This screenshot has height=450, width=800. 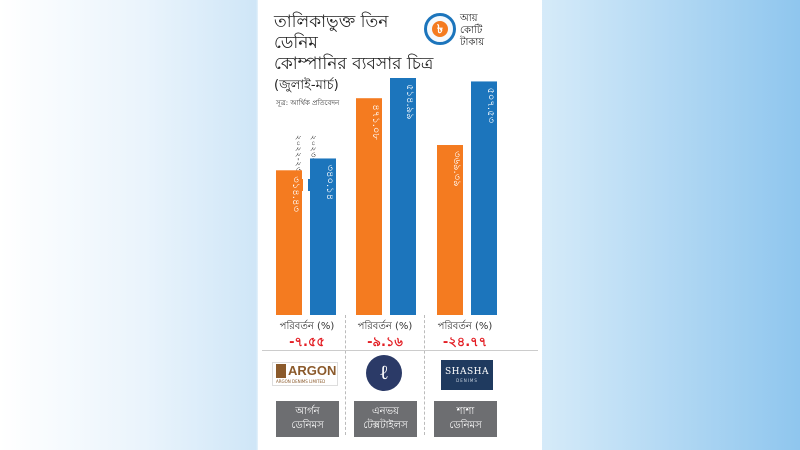 I want to click on taka-symbol: ৳, so click(x=440, y=29).